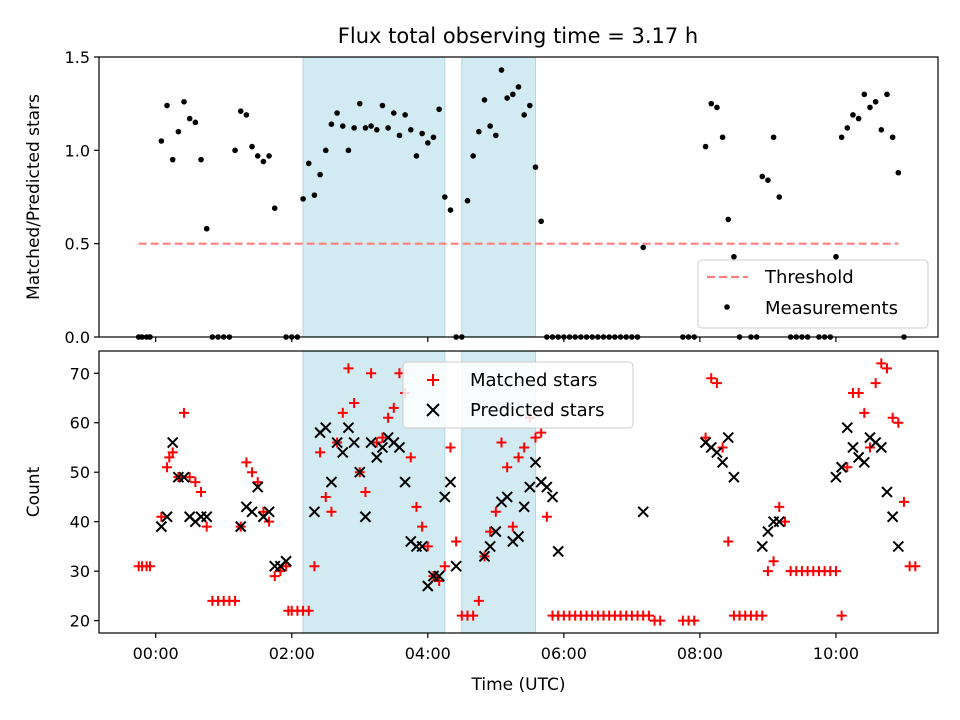  What do you see at coordinates (809, 277) in the screenshot?
I see `legend-threshold-label: Threshold` at bounding box center [809, 277].